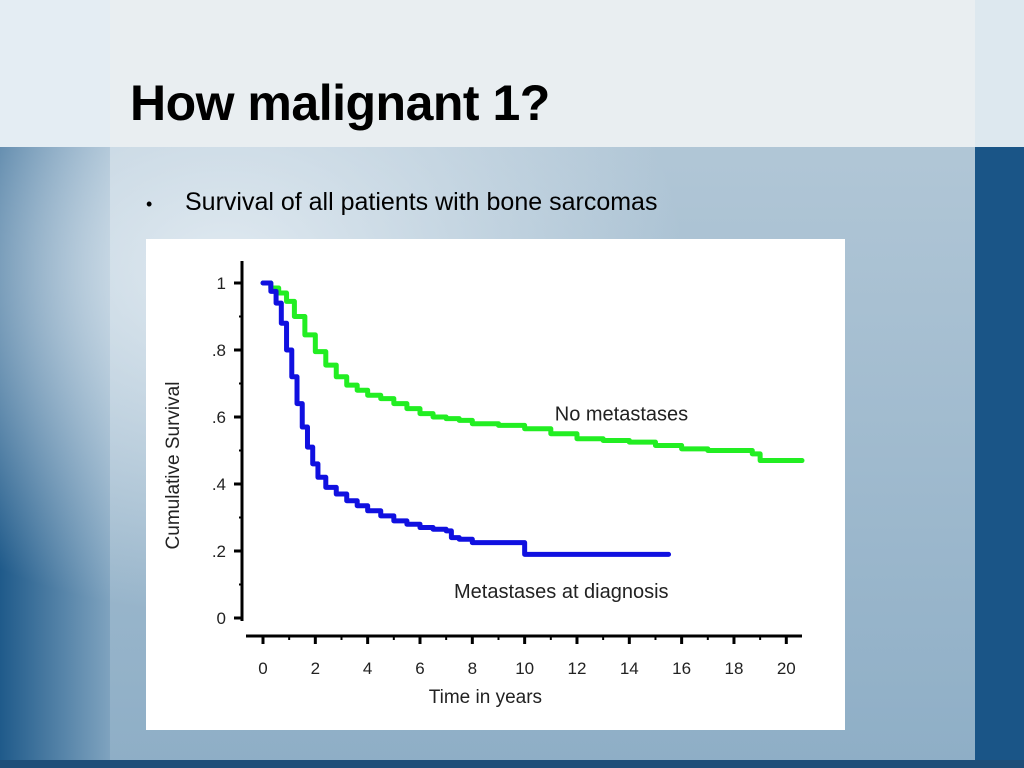  I want to click on y-tick-label: .2, so click(219, 551).